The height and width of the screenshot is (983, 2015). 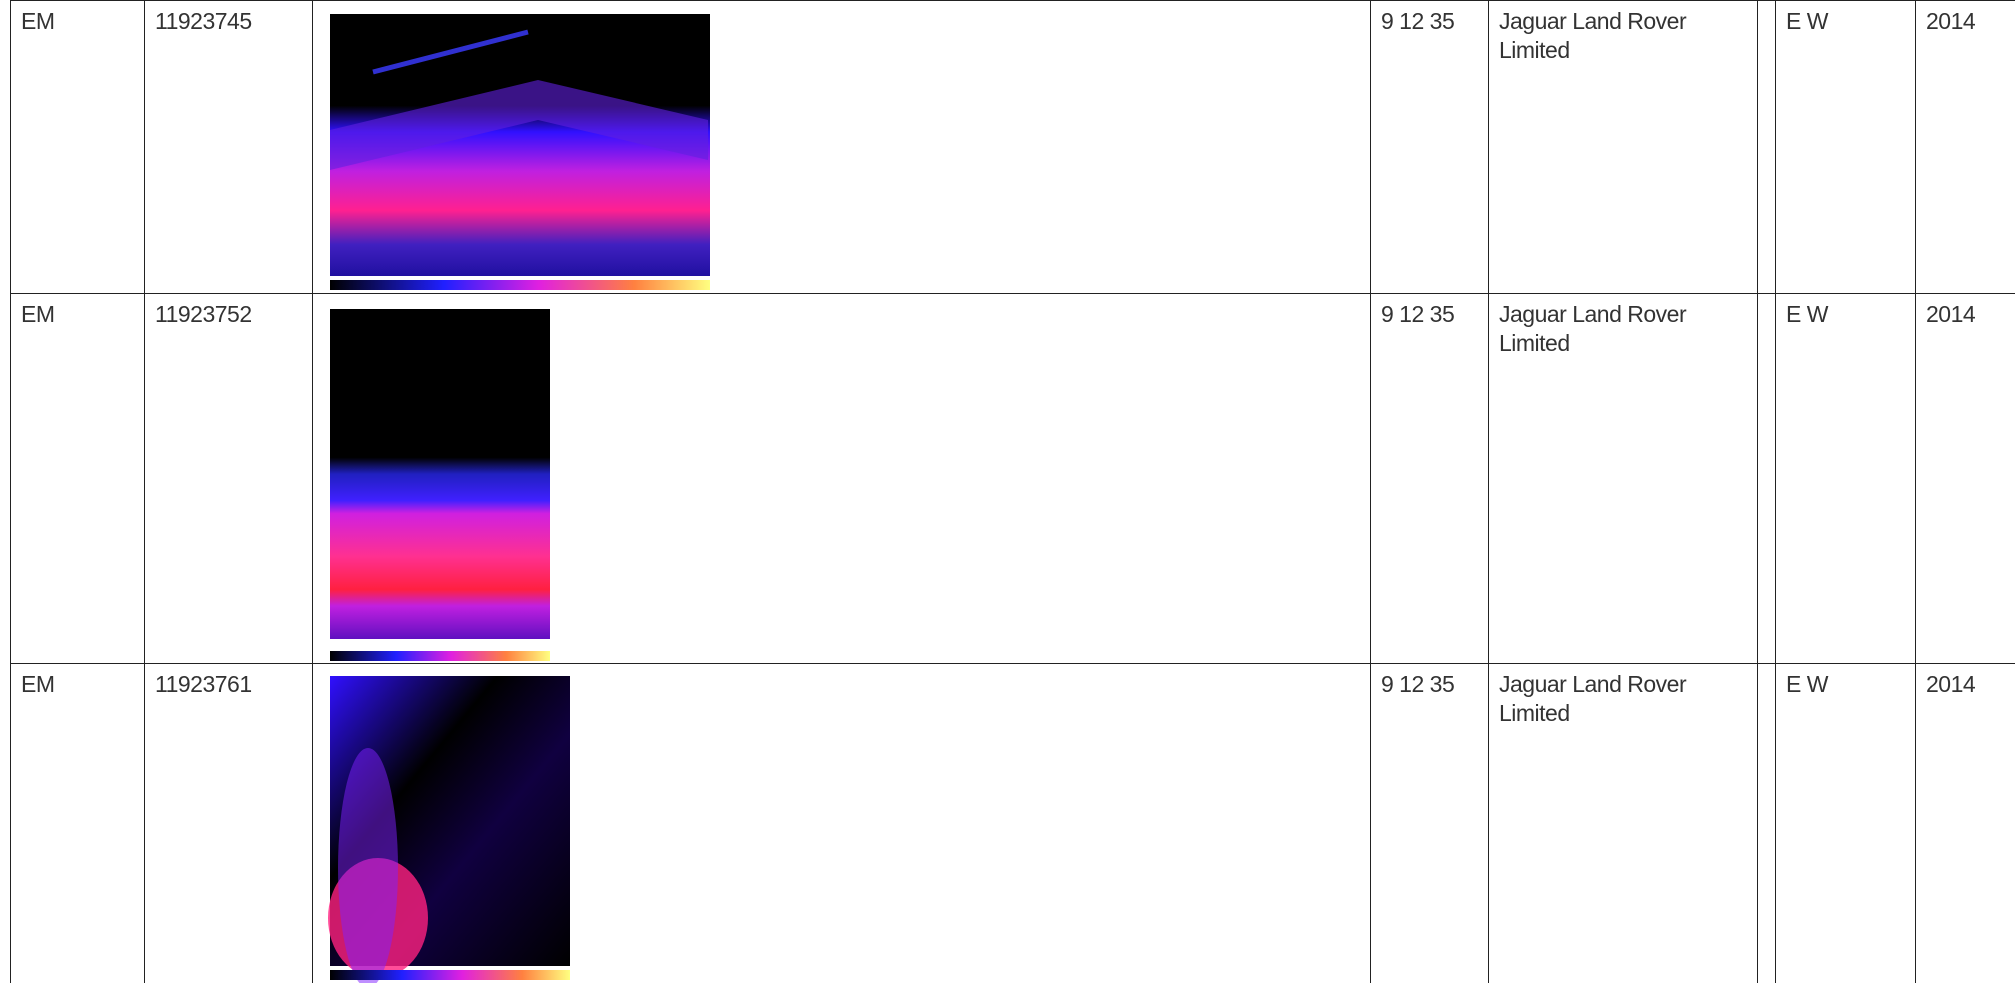 I want to click on table-cell: 11923752, so click(x=229, y=479).